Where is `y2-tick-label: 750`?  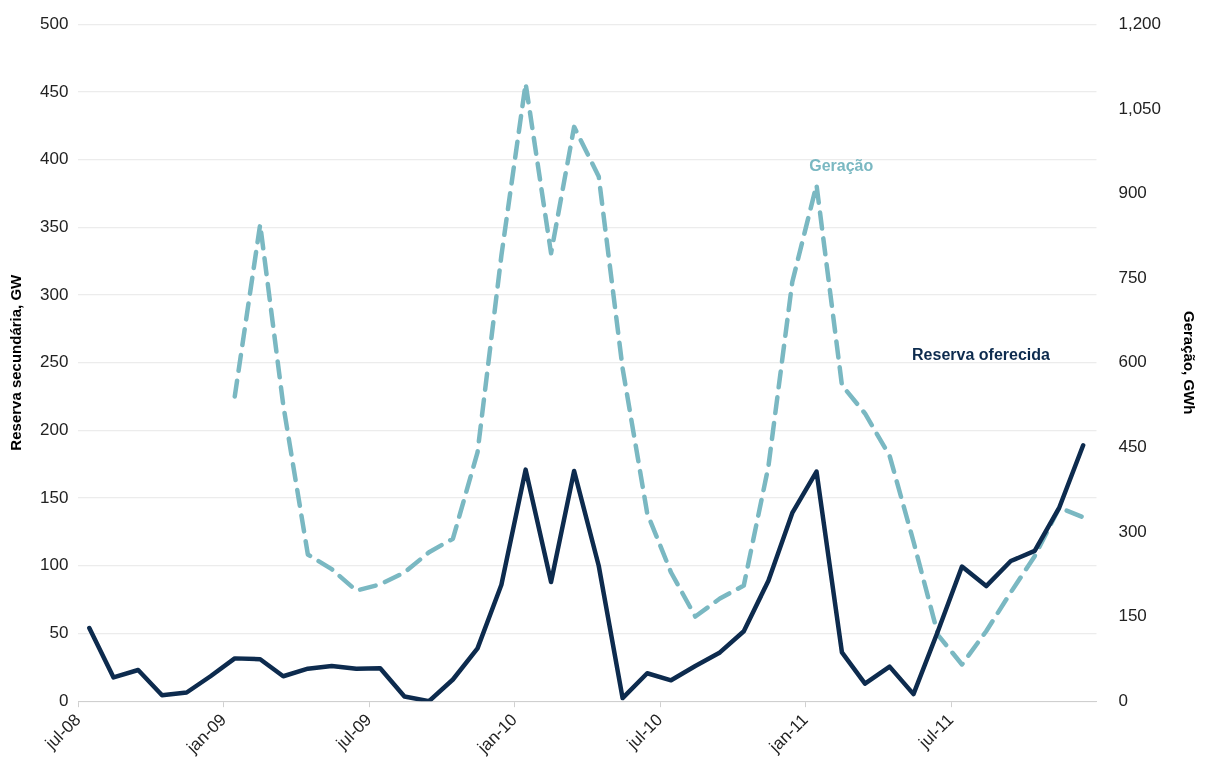
y2-tick-label: 750 is located at coordinates (1132, 277).